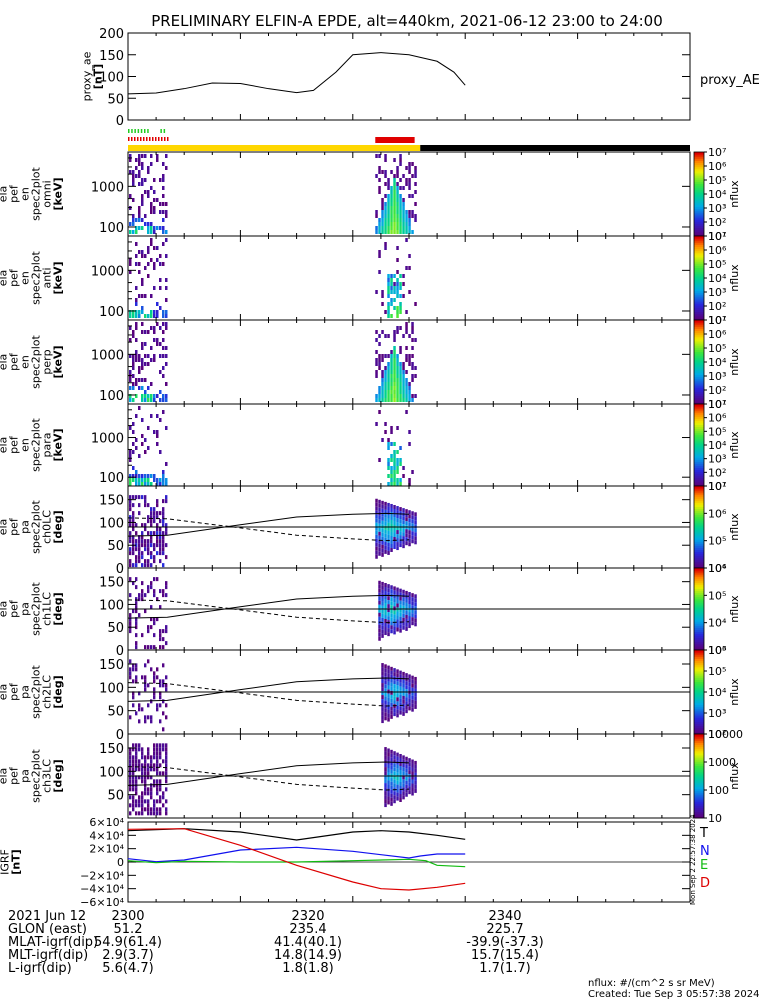  I want to click on ch1LC-ytick-label: 150, so click(111, 583).